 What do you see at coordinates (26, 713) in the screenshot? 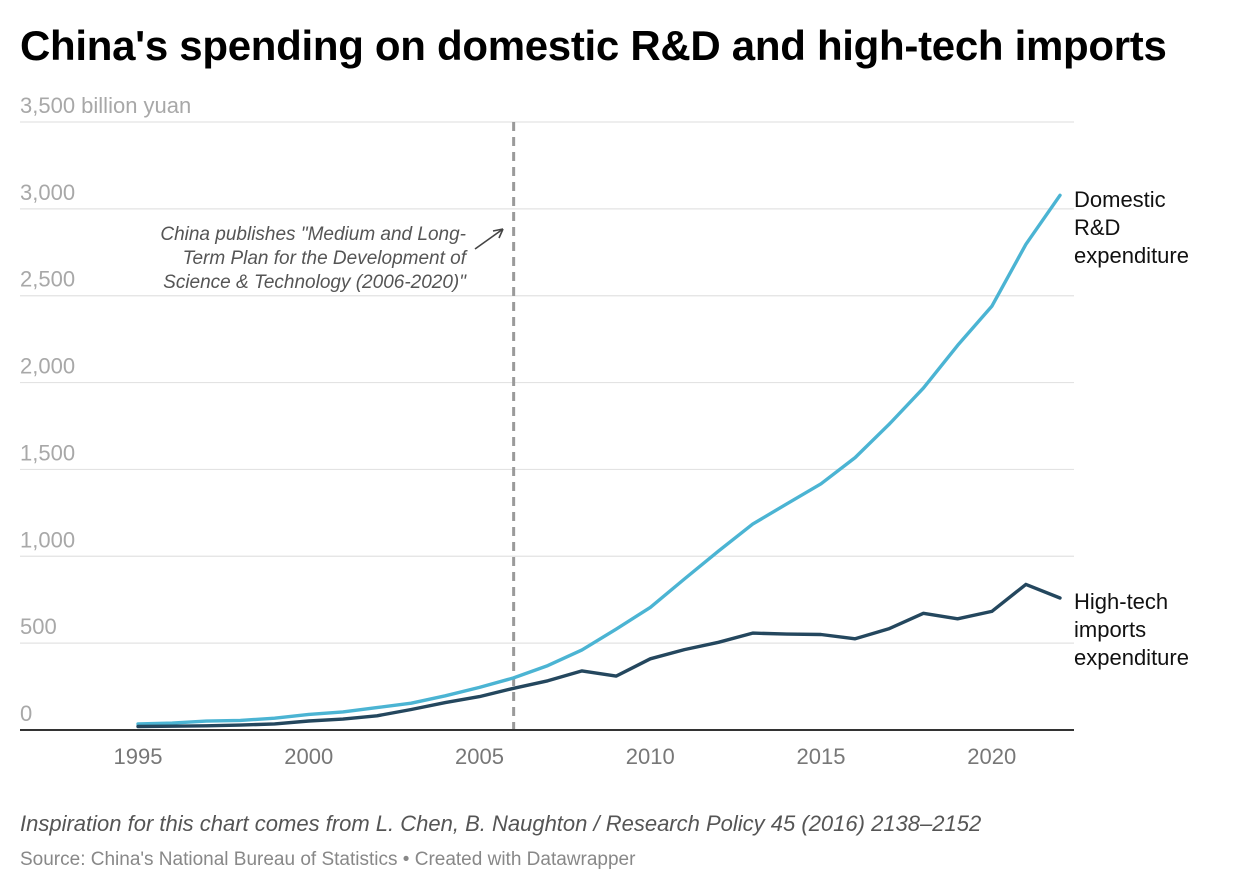
I see `y-tick-label: 0` at bounding box center [26, 713].